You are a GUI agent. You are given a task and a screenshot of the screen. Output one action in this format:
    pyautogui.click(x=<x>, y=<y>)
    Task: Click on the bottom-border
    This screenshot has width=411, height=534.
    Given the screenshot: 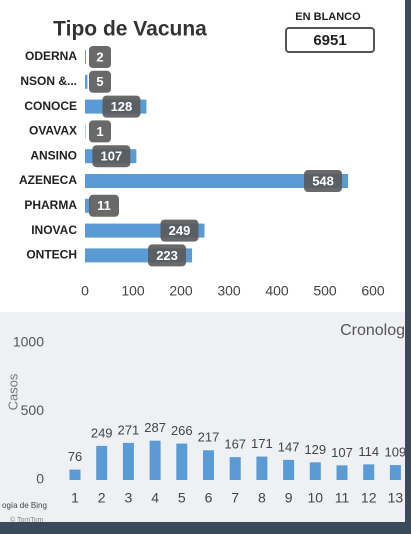 What is the action you would take?
    pyautogui.click(x=205, y=528)
    